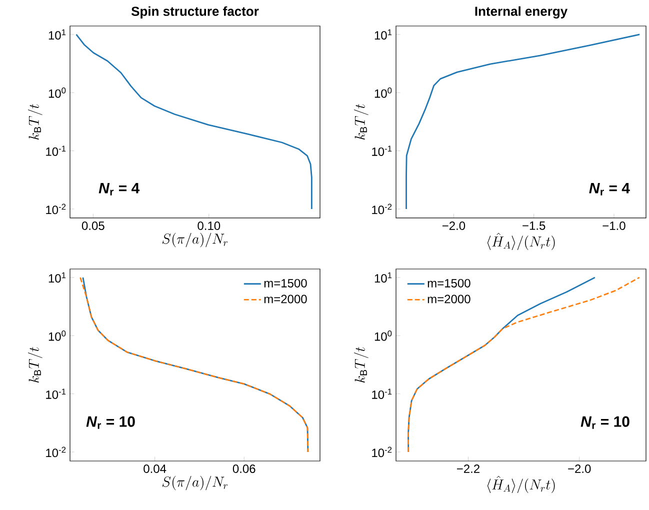 The height and width of the screenshot is (510, 649). What do you see at coordinates (195, 12) in the screenshot?
I see `chart-title: Spin structure factor` at bounding box center [195, 12].